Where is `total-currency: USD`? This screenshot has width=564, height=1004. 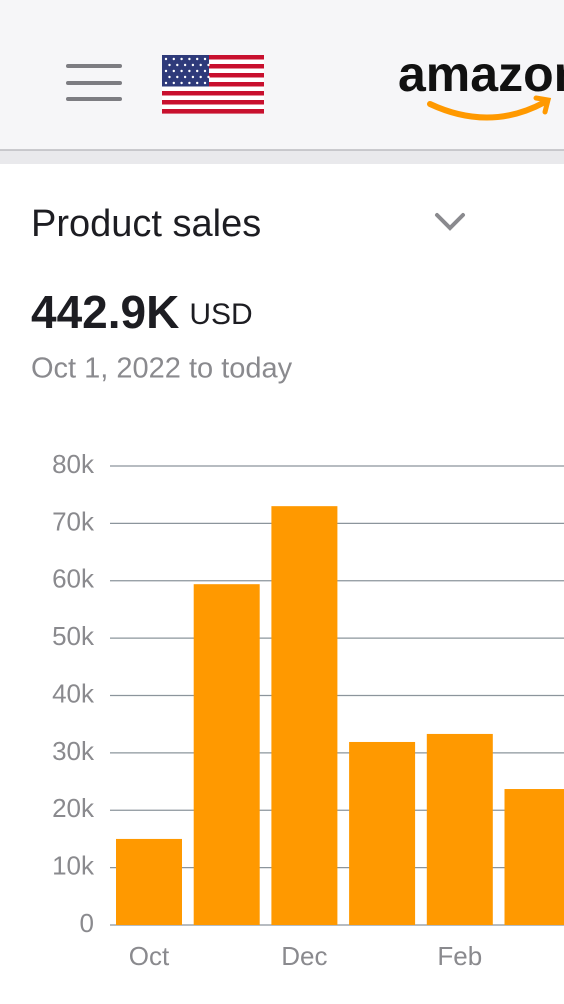 total-currency: USD is located at coordinates (220, 314).